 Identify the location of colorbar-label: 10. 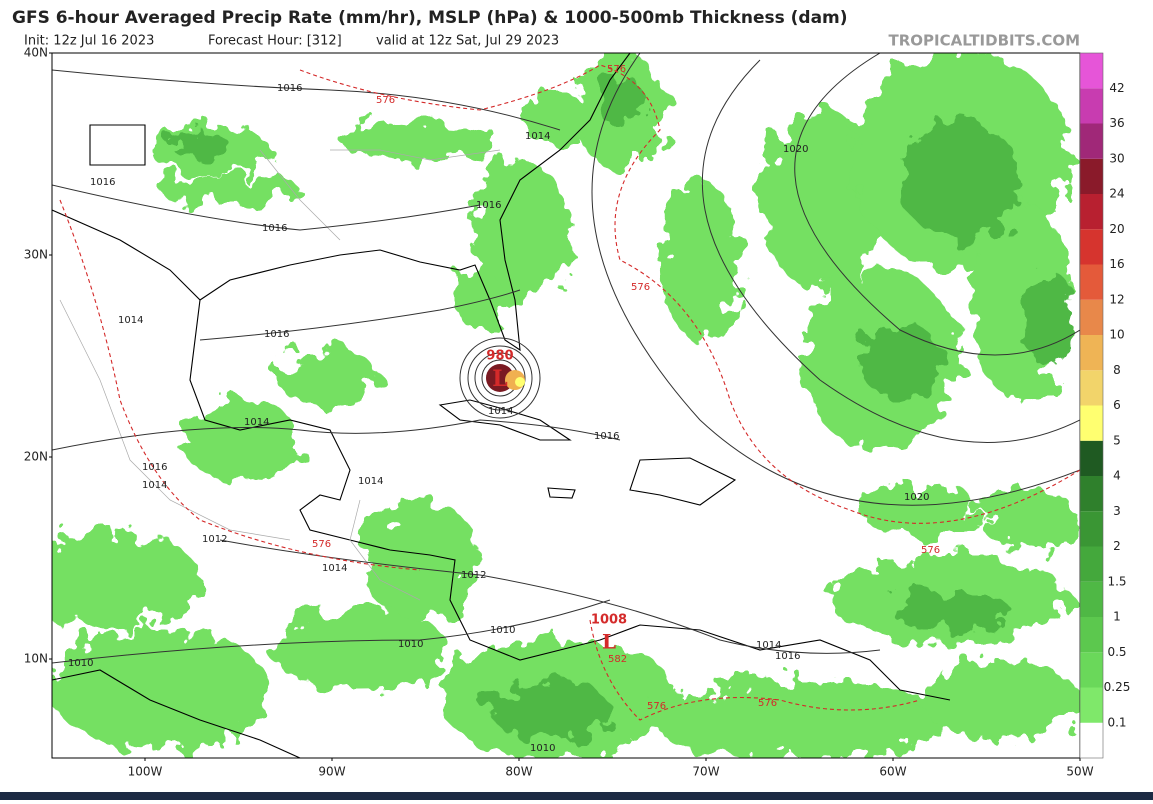
(1116, 335).